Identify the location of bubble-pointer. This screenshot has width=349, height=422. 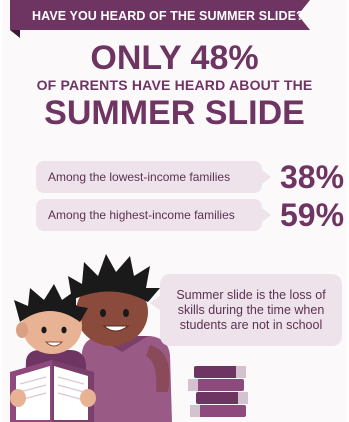
(155, 303).